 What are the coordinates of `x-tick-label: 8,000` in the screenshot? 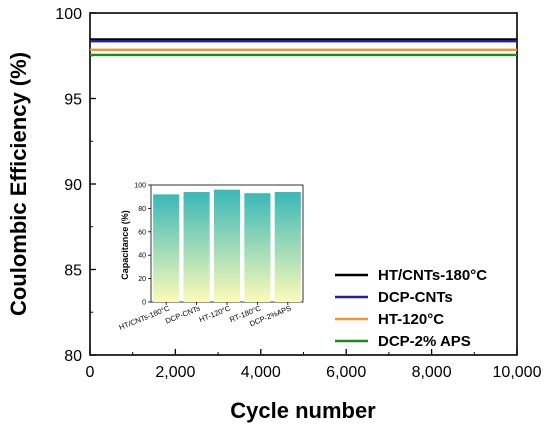 It's located at (432, 372).